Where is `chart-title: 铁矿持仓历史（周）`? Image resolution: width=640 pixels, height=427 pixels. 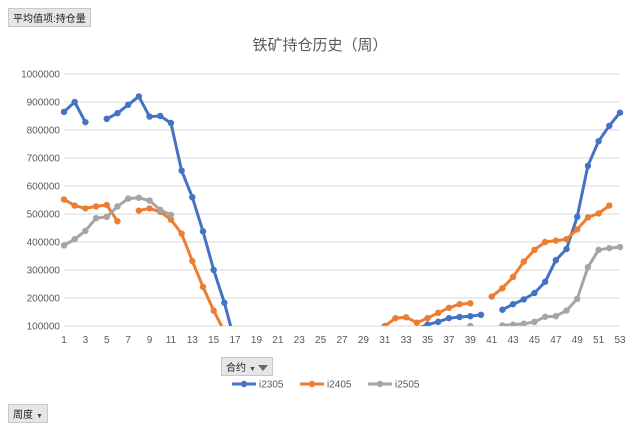
chart-title: 铁矿持仓历史（周） is located at coordinates (320, 45).